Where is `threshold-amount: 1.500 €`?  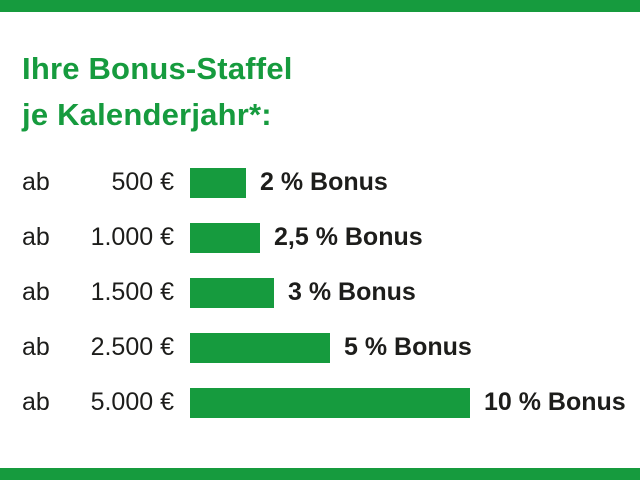 threshold-amount: 1.500 € is located at coordinates (132, 292).